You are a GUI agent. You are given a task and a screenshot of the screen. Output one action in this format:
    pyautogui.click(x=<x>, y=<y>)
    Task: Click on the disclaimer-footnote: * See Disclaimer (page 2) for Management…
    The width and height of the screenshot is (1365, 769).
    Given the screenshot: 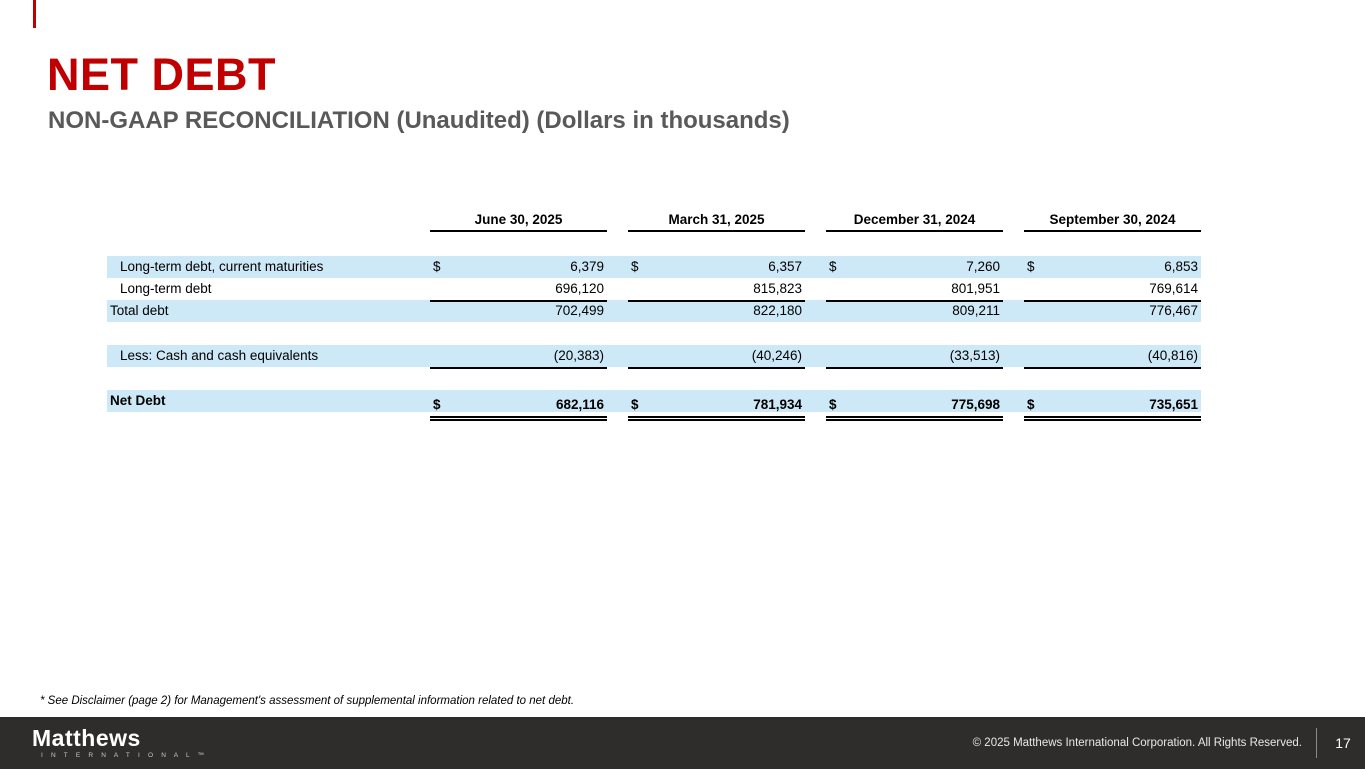 What is the action you would take?
    pyautogui.click(x=307, y=701)
    